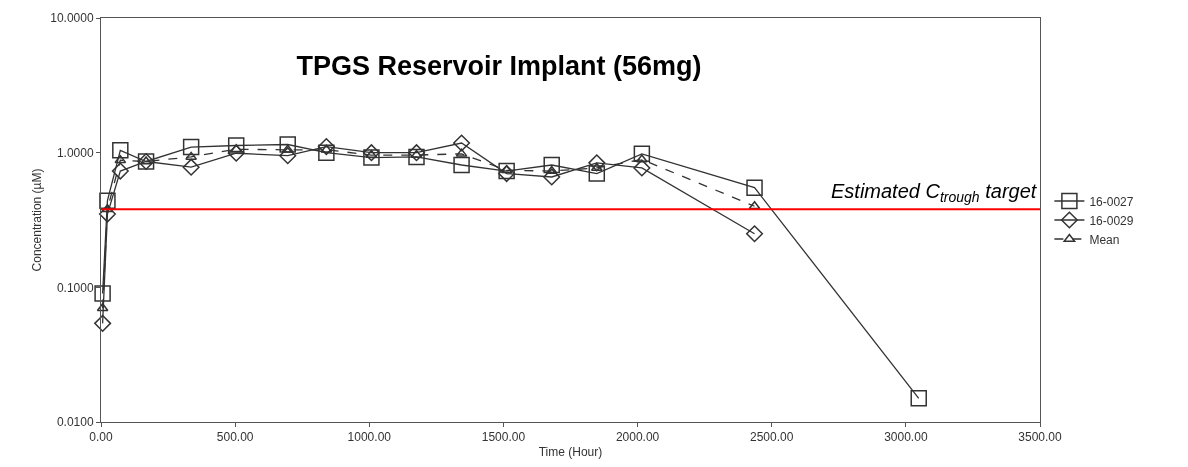  Describe the element at coordinates (906, 437) in the screenshot. I see `x-tick-label: 3000.00` at that location.